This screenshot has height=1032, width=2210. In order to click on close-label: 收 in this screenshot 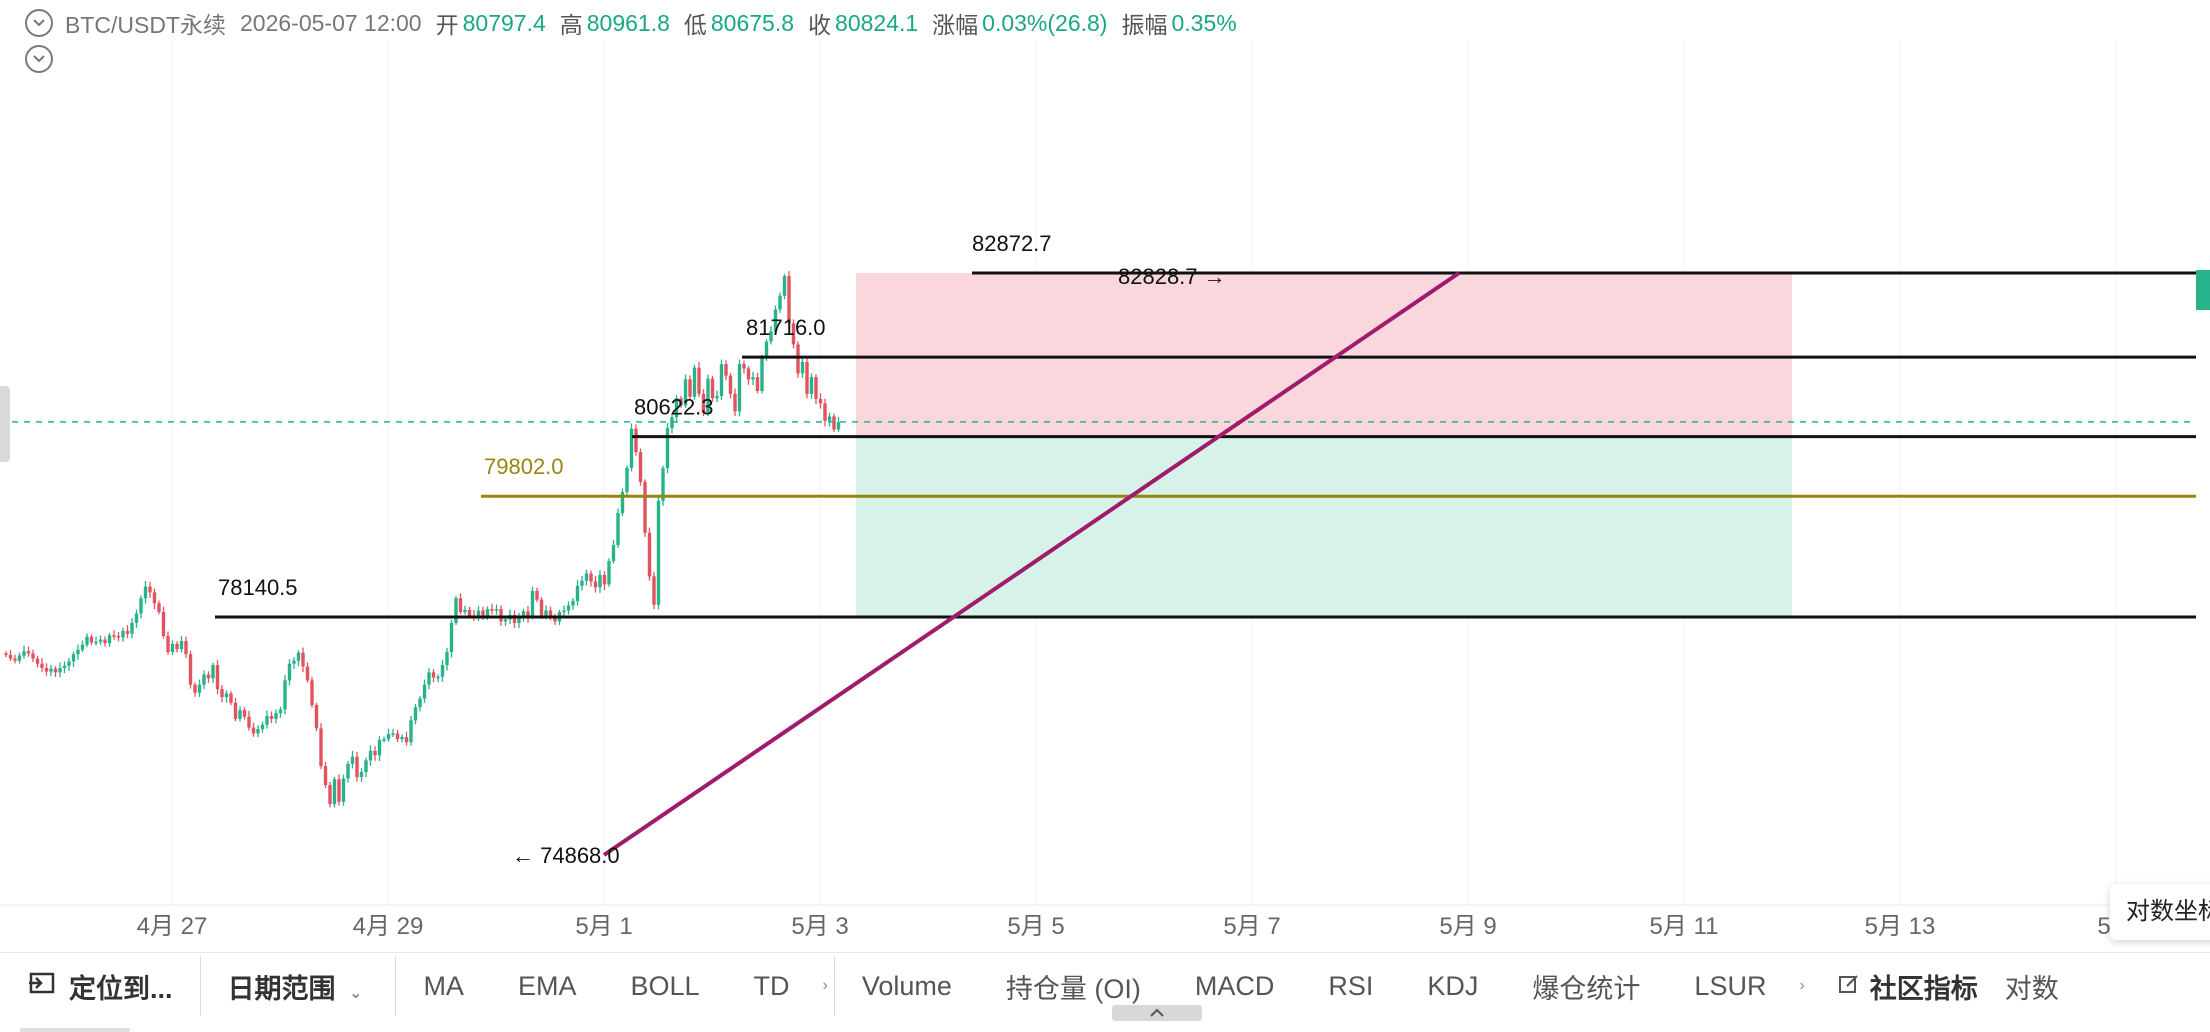, I will do `click(820, 25)`.